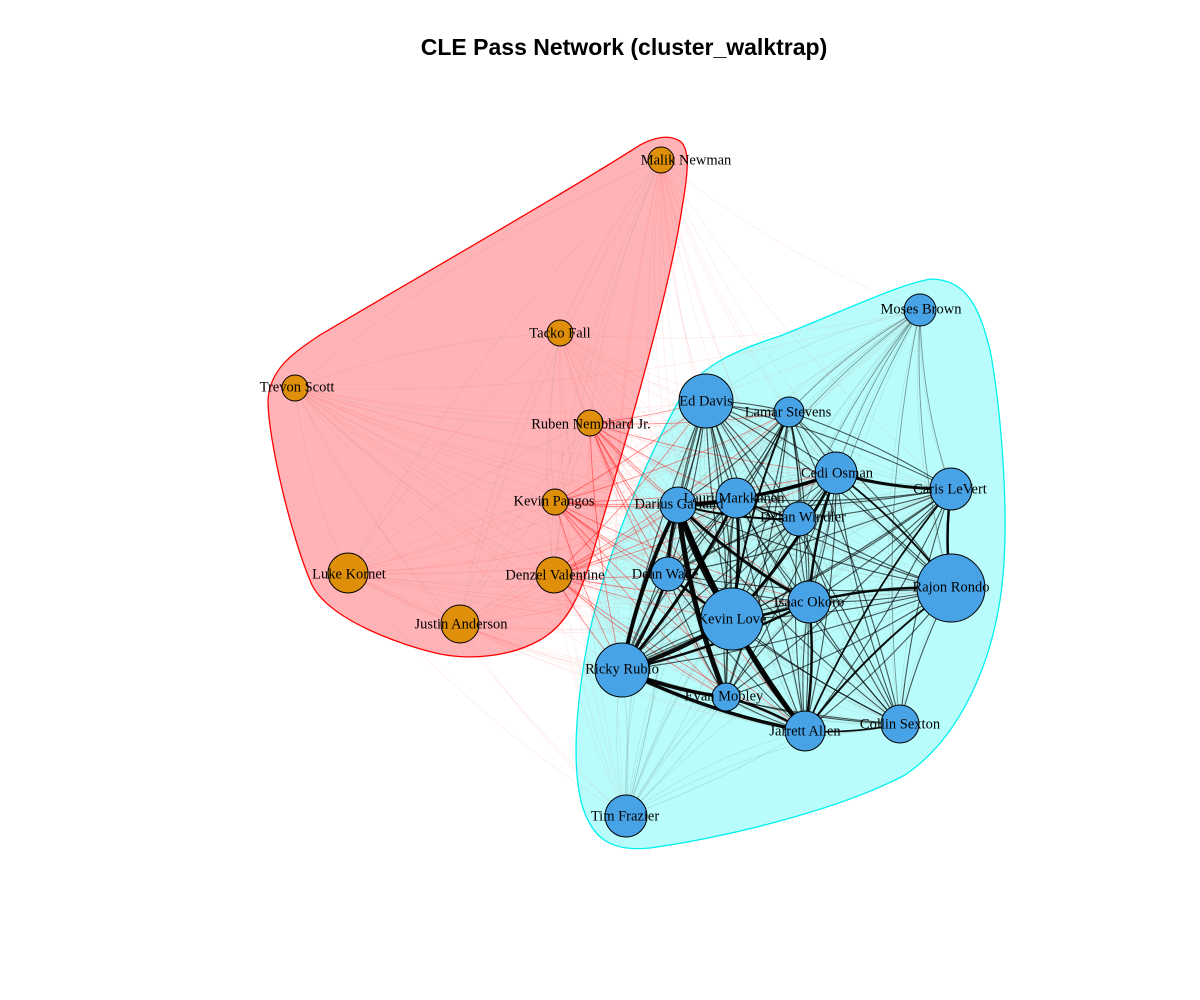 Image resolution: width=1200 pixels, height=1000 pixels. What do you see at coordinates (950, 489) in the screenshot?
I see `node-label: Caris LeVert` at bounding box center [950, 489].